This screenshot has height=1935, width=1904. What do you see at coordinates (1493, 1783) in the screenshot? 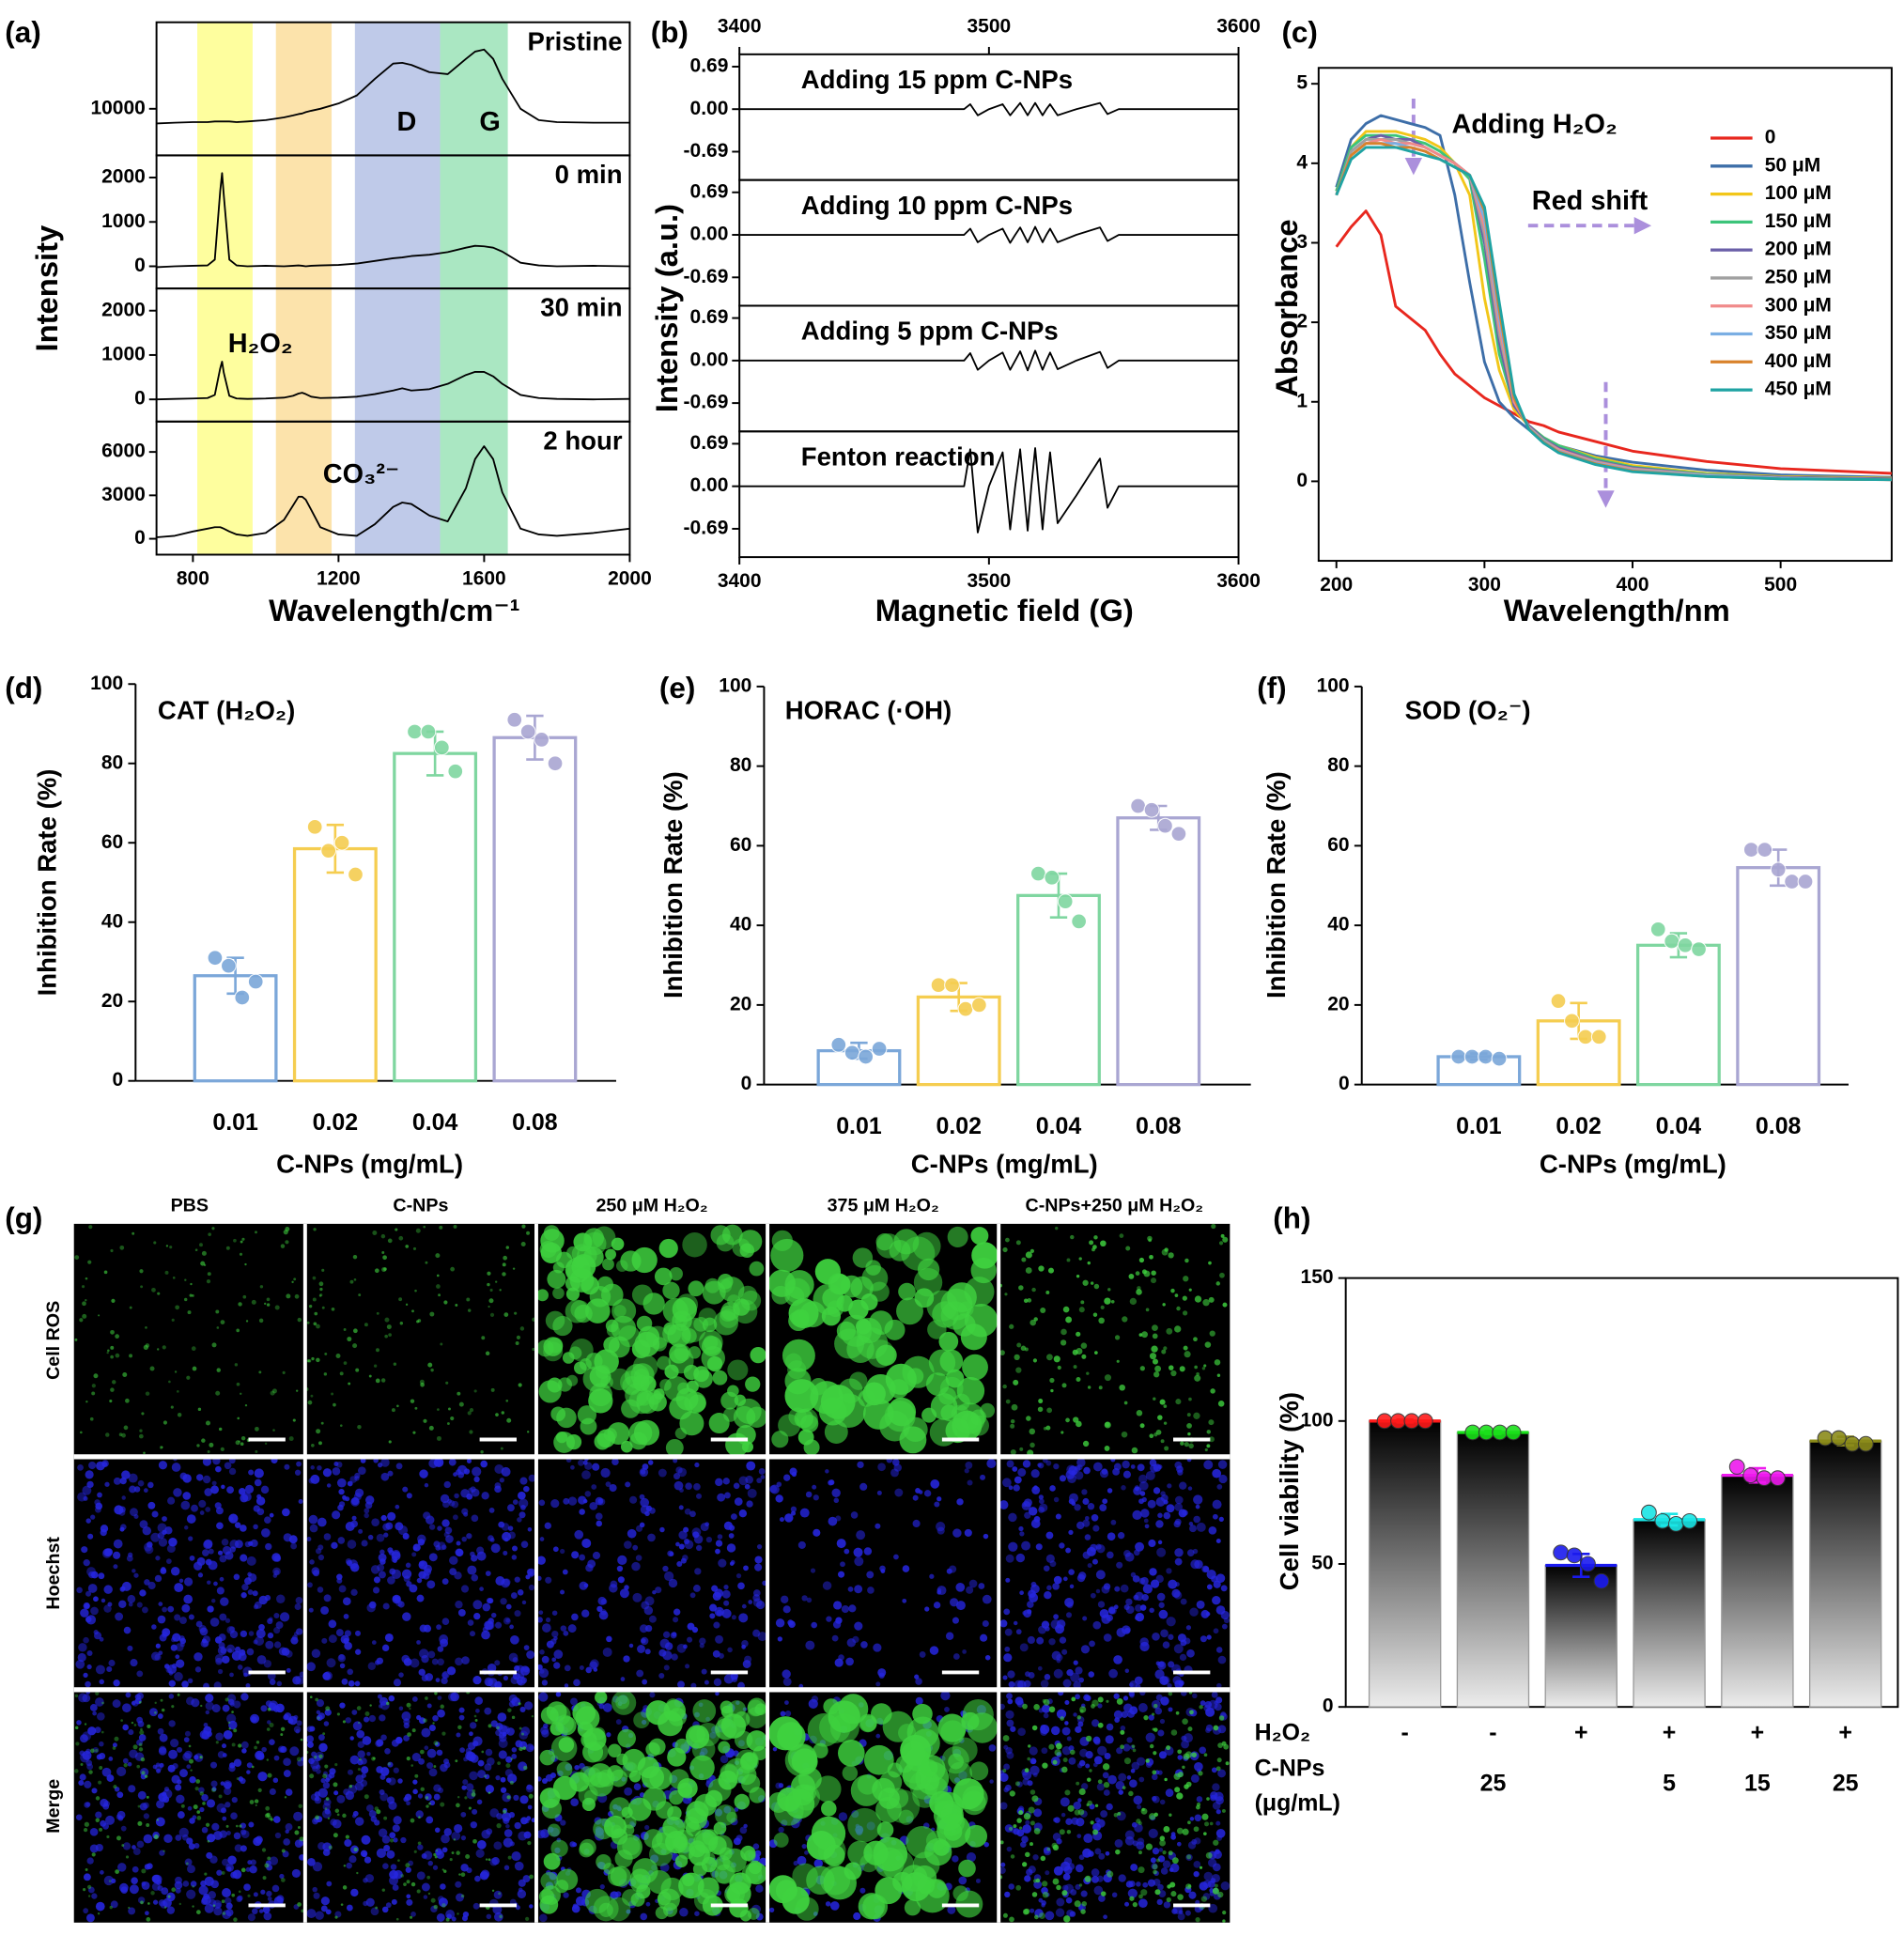
I see `condition-value: 25` at bounding box center [1493, 1783].